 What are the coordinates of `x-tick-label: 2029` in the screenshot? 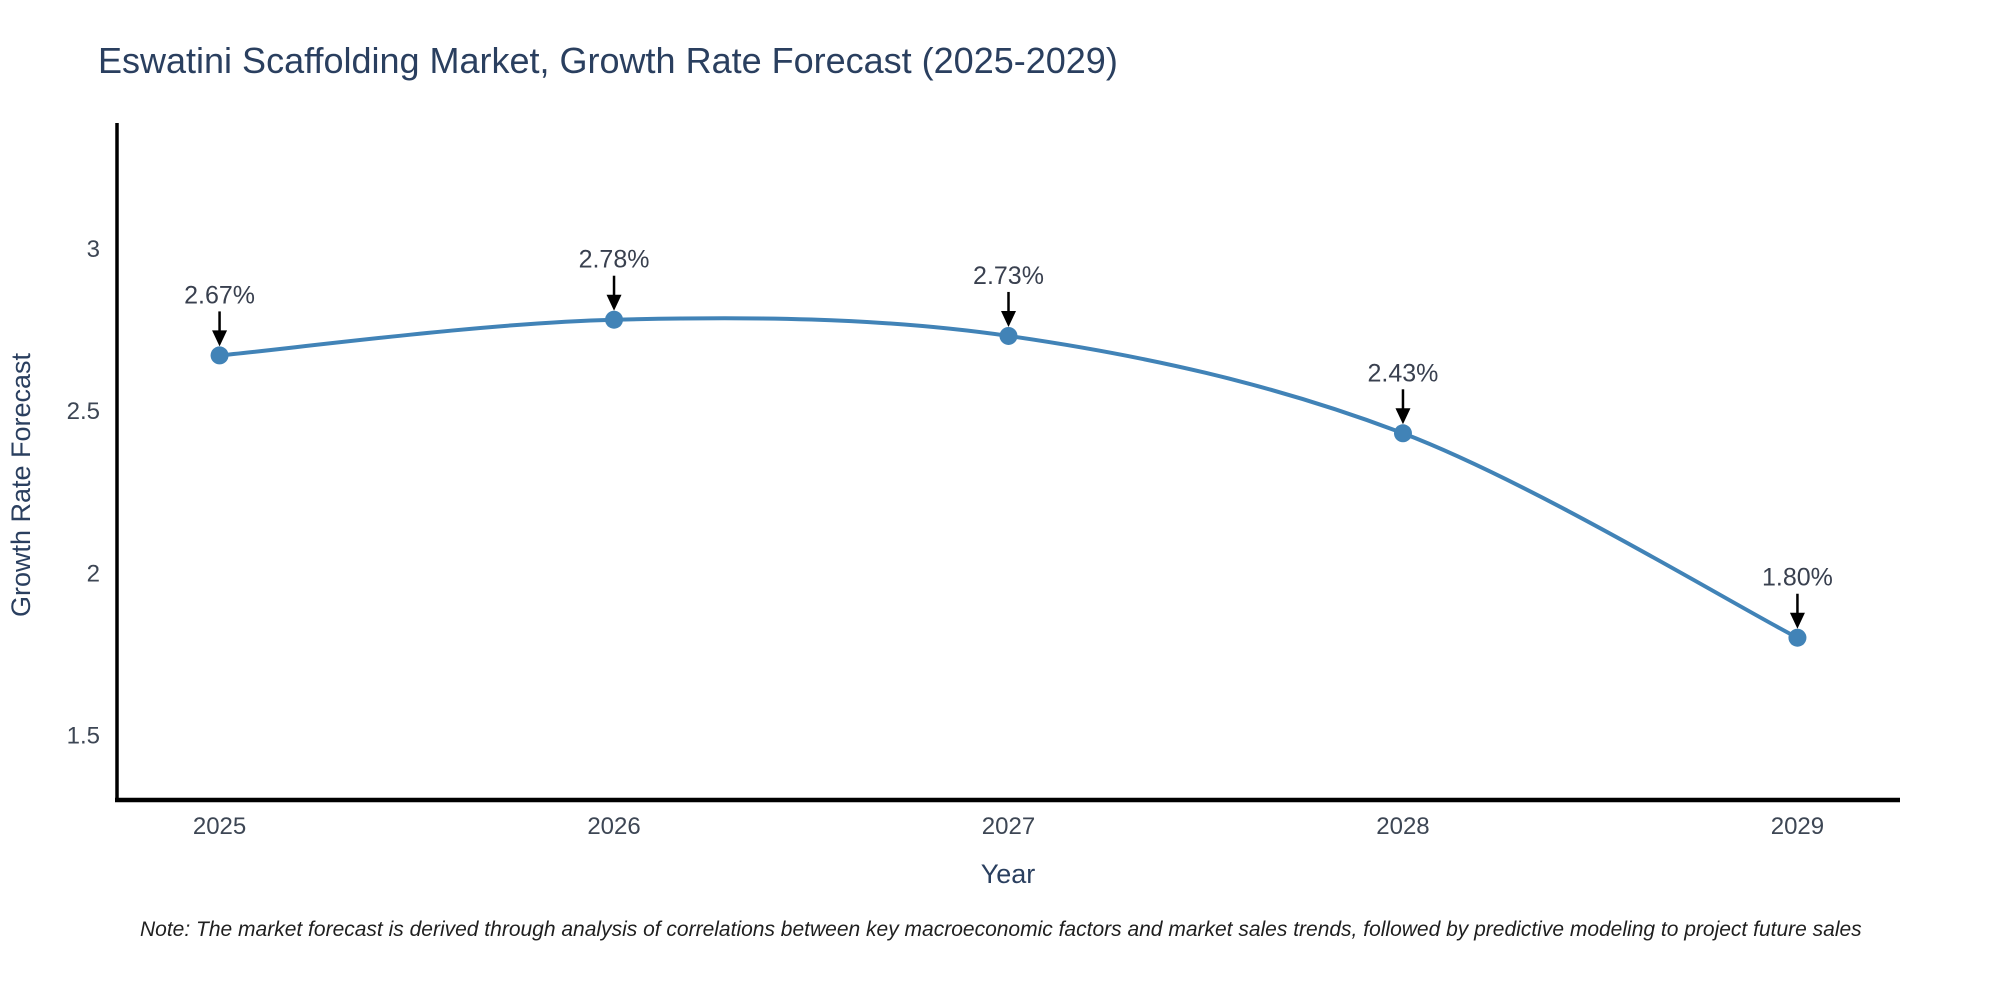 It's located at (1797, 826).